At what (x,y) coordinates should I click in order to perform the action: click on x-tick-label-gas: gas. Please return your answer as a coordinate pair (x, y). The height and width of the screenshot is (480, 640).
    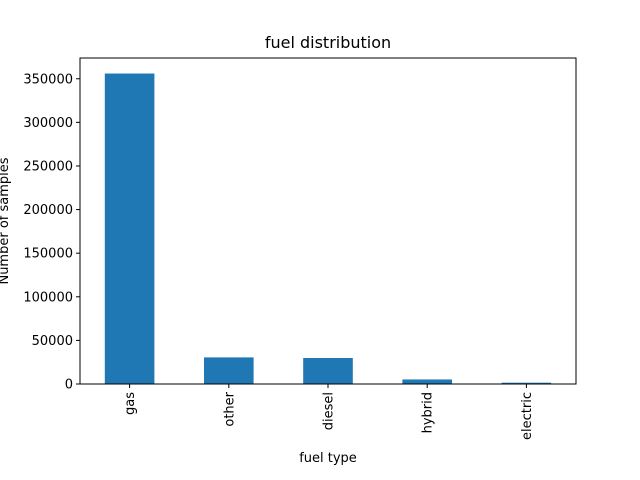
    Looking at the image, I should click on (130, 403).